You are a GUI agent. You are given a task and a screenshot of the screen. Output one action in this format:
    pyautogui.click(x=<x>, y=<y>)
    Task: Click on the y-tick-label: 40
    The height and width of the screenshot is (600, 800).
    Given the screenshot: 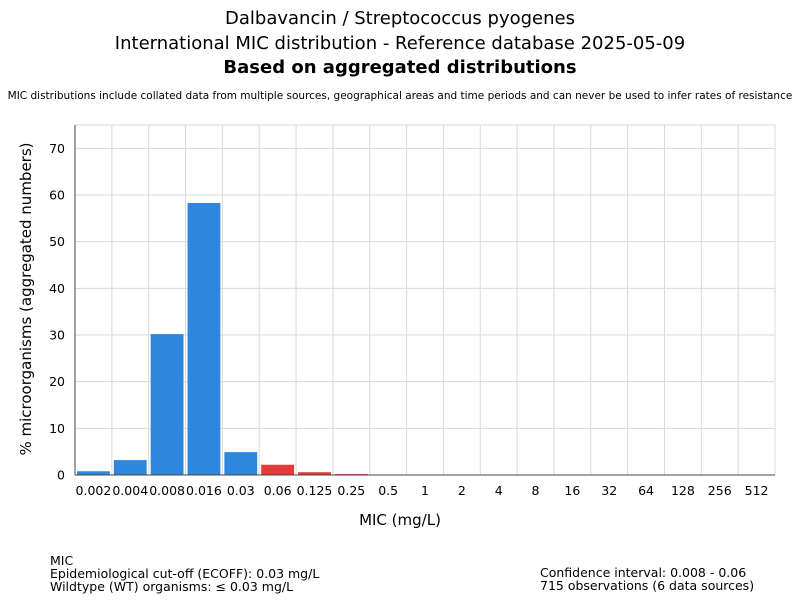 What is the action you would take?
    pyautogui.click(x=57, y=288)
    